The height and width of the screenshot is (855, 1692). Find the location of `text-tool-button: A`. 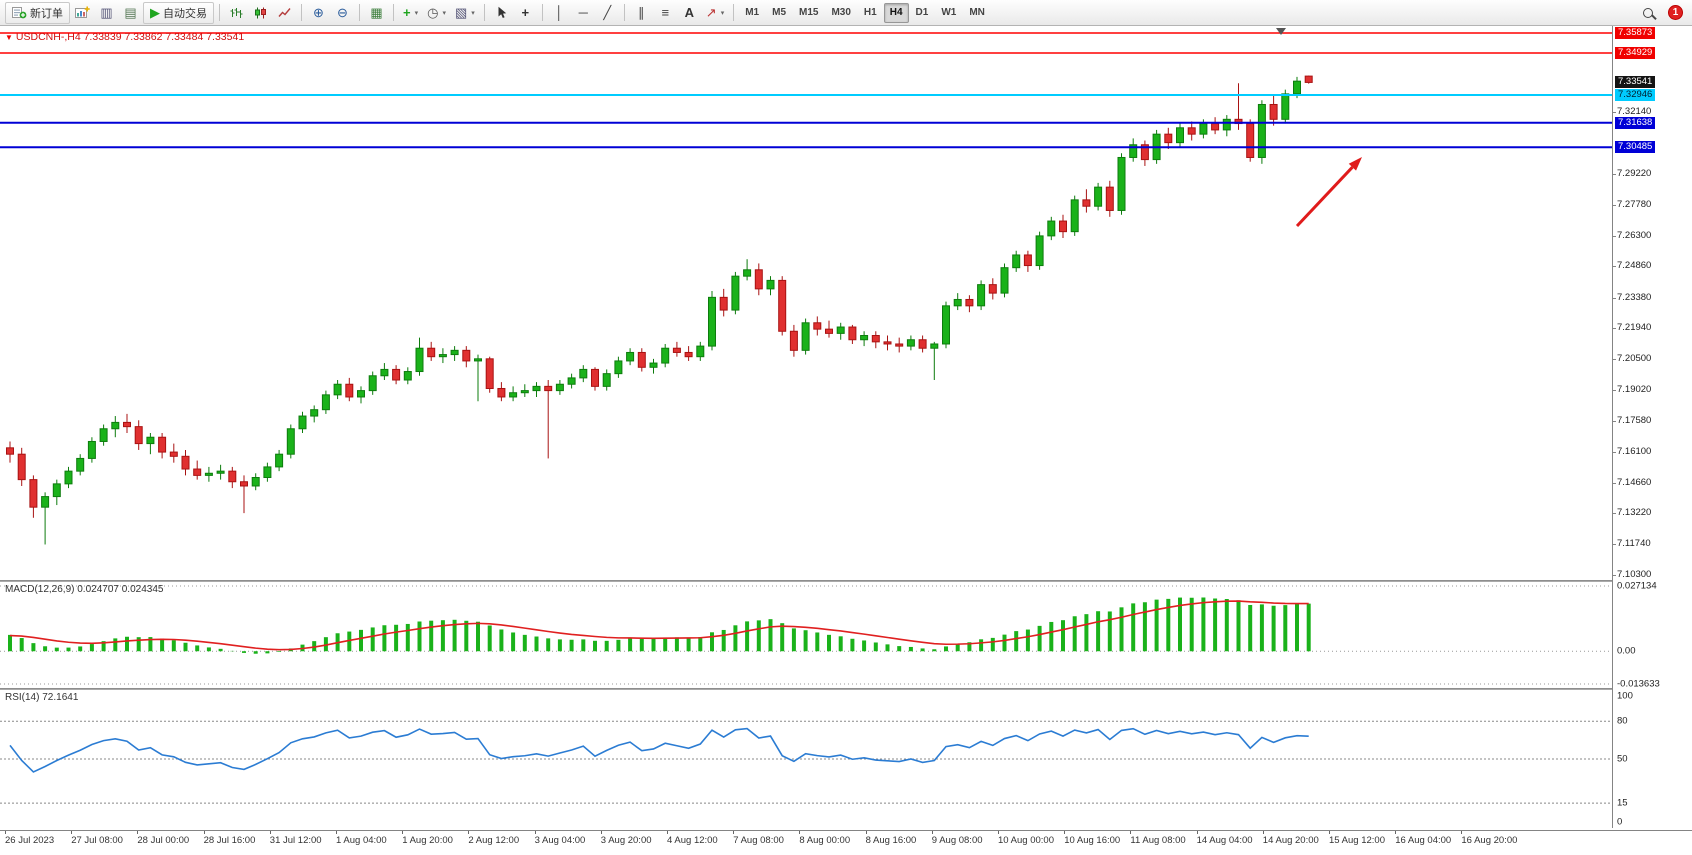

text-tool-button: A is located at coordinates (689, 13).